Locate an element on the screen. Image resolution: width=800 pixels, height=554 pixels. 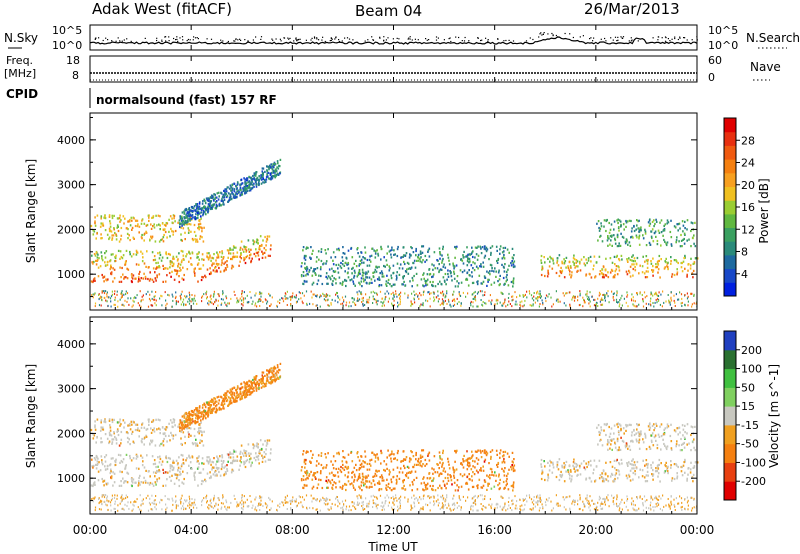
noise-left-label: N.Sky is located at coordinates (21, 38).